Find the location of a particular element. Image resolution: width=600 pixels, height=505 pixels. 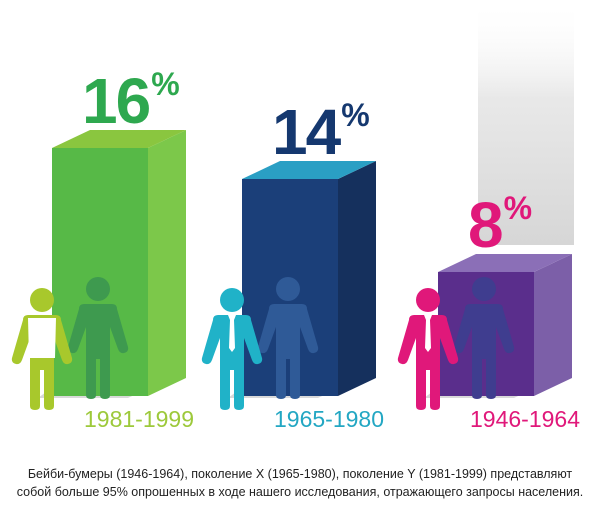

bar-1946-1964 is located at coordinates (498, 326).